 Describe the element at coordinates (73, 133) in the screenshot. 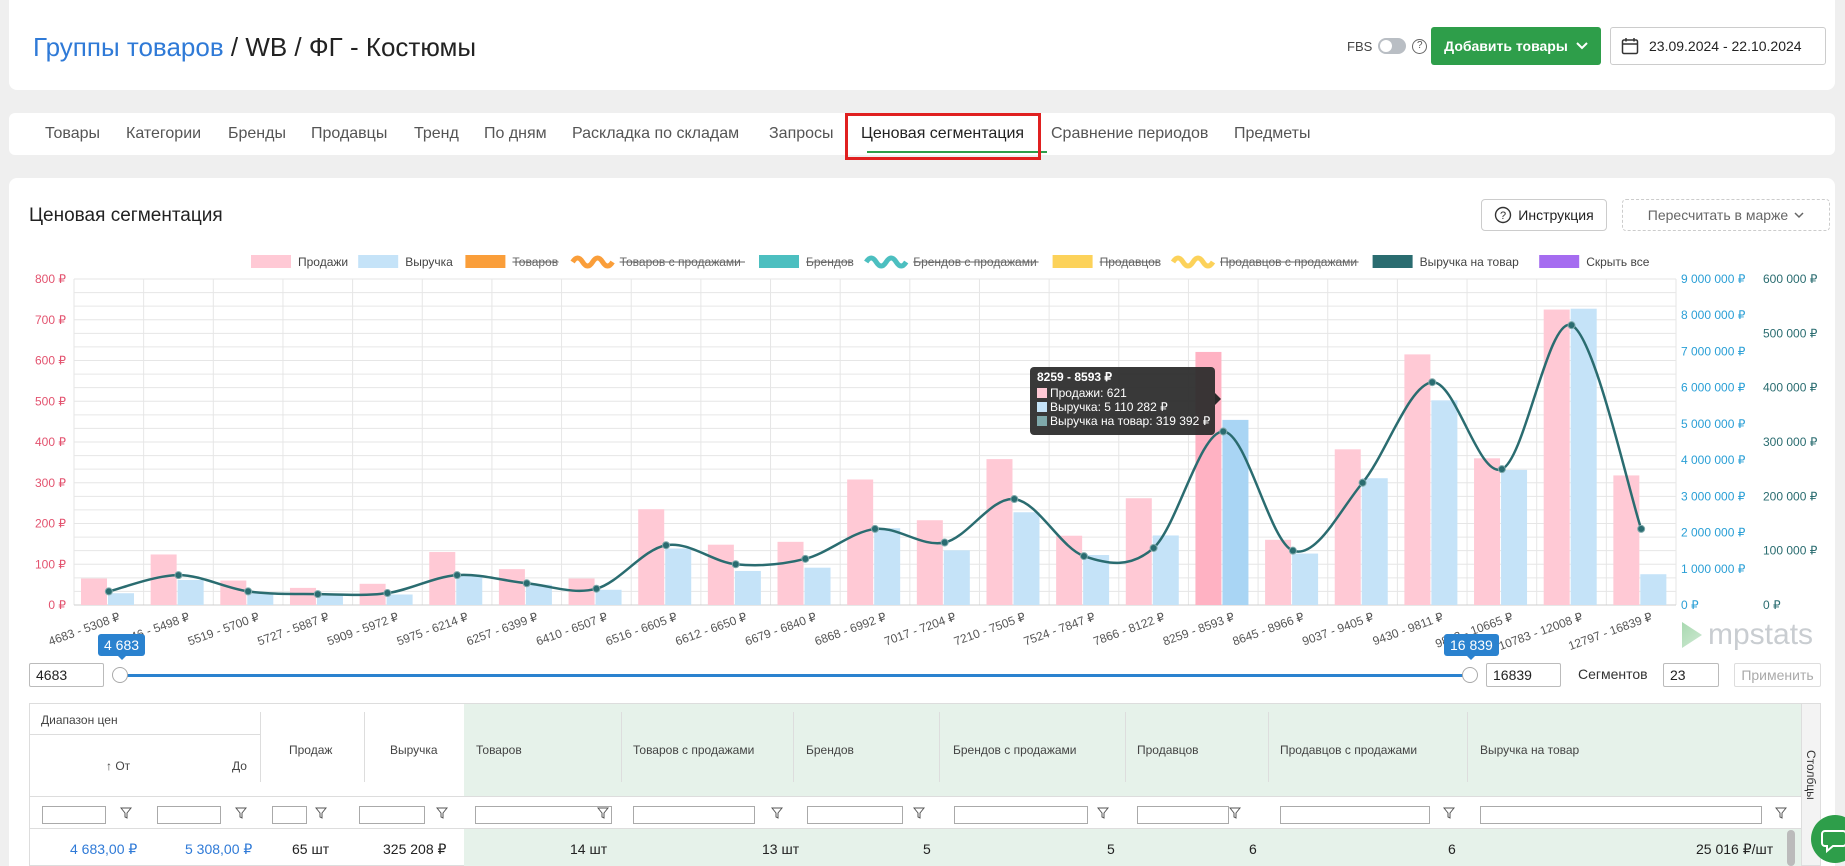

I see `tab-products: Товары` at that location.